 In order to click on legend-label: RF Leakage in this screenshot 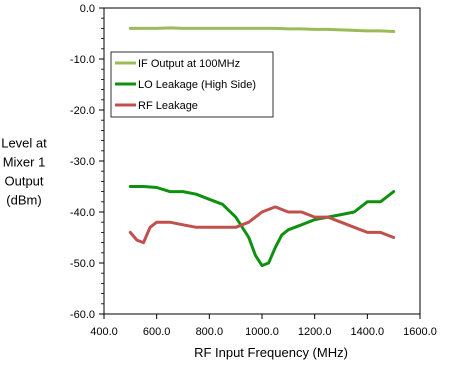, I will do `click(168, 106)`.